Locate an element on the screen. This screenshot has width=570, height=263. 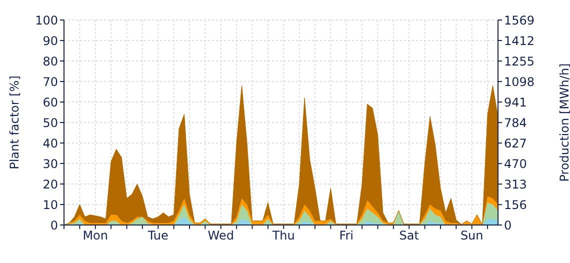
y2-tick-label: 313 is located at coordinates (515, 184).